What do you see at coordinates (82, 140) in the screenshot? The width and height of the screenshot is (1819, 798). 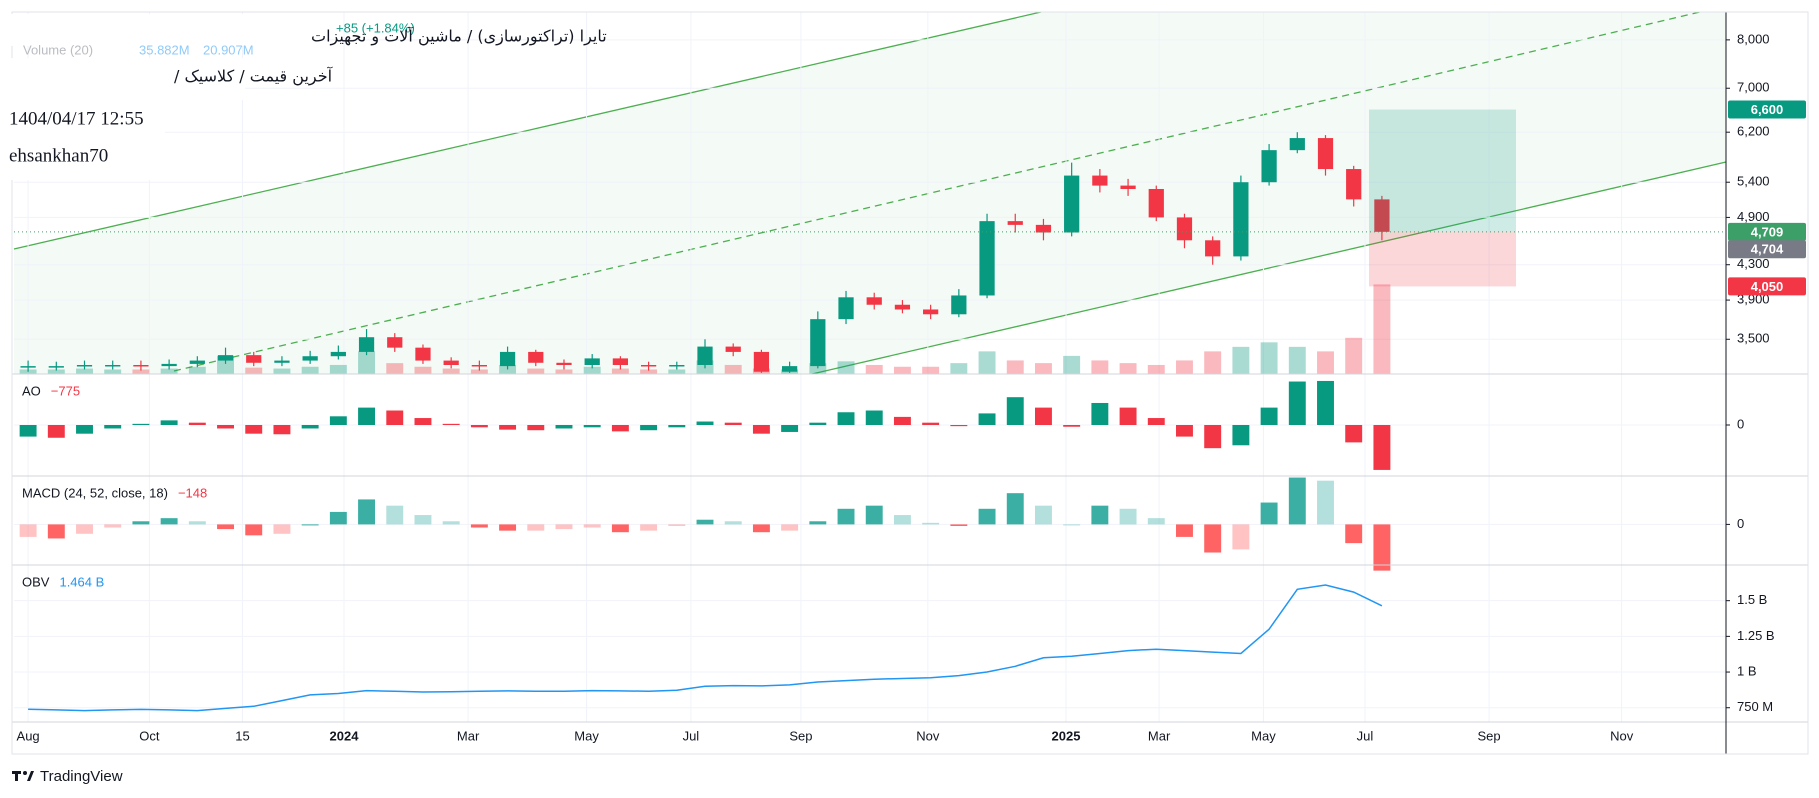 I see `header-box` at bounding box center [82, 140].